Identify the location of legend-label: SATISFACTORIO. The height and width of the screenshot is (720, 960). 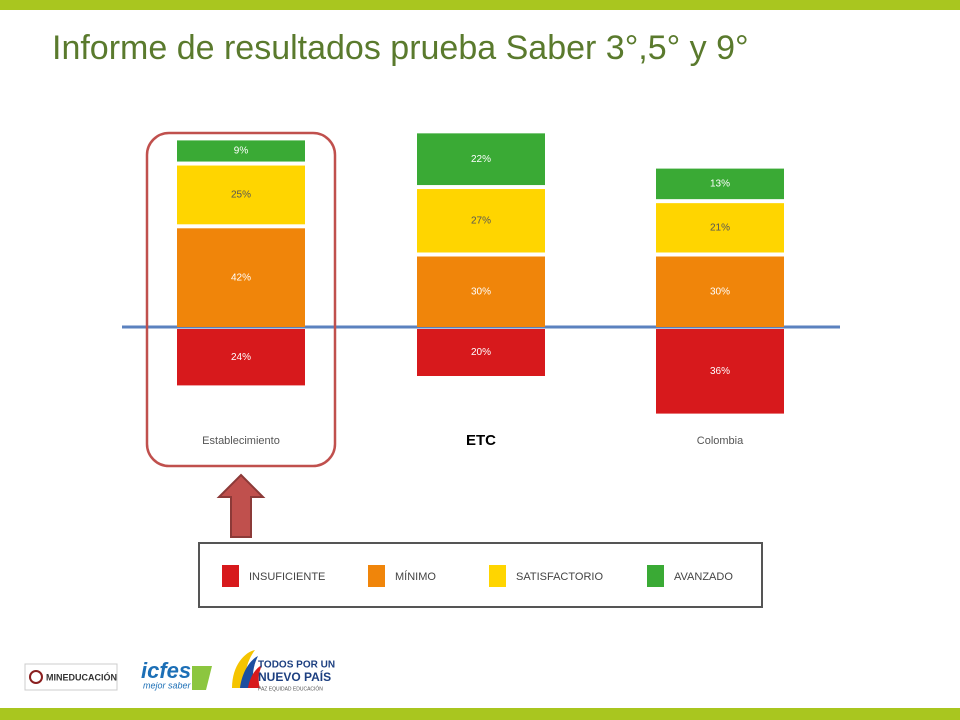
(559, 577).